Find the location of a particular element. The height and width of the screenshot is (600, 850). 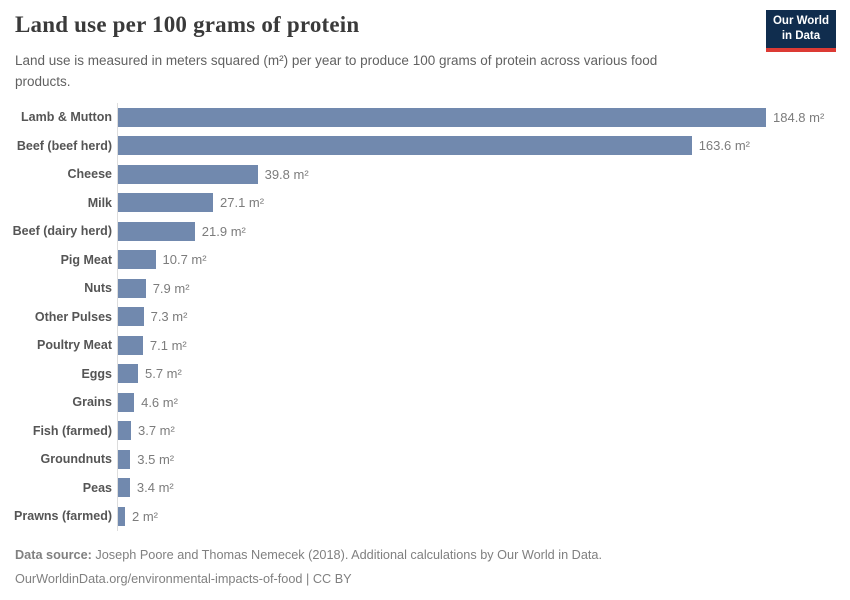

bar-row: Milk 27.1 m² is located at coordinates (423, 202).